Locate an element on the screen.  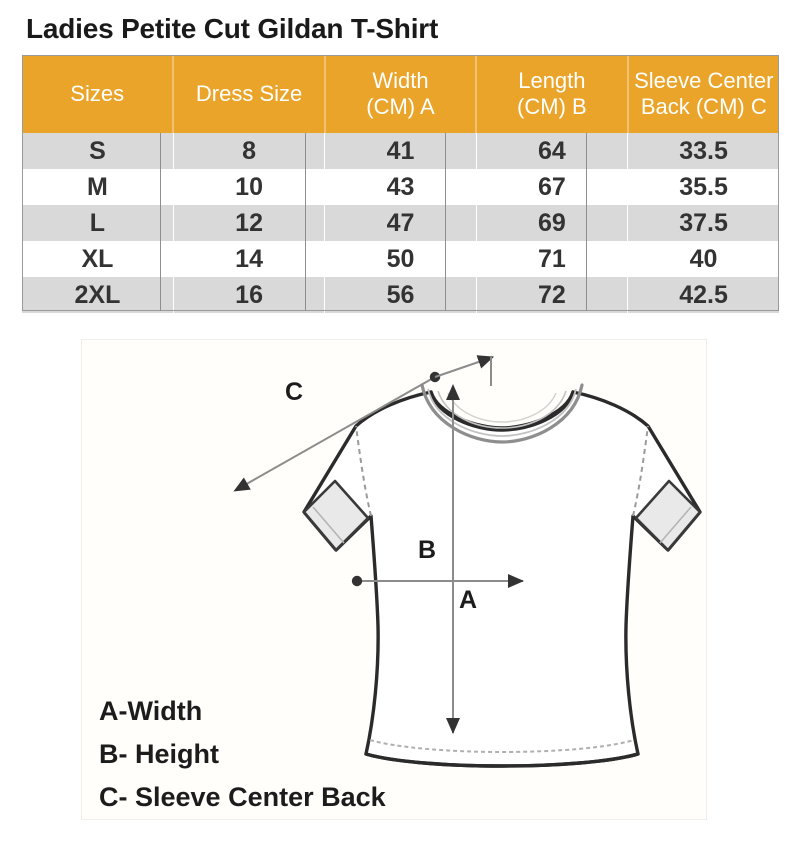
cell-sleeve-center-back: 40 is located at coordinates (703, 259).